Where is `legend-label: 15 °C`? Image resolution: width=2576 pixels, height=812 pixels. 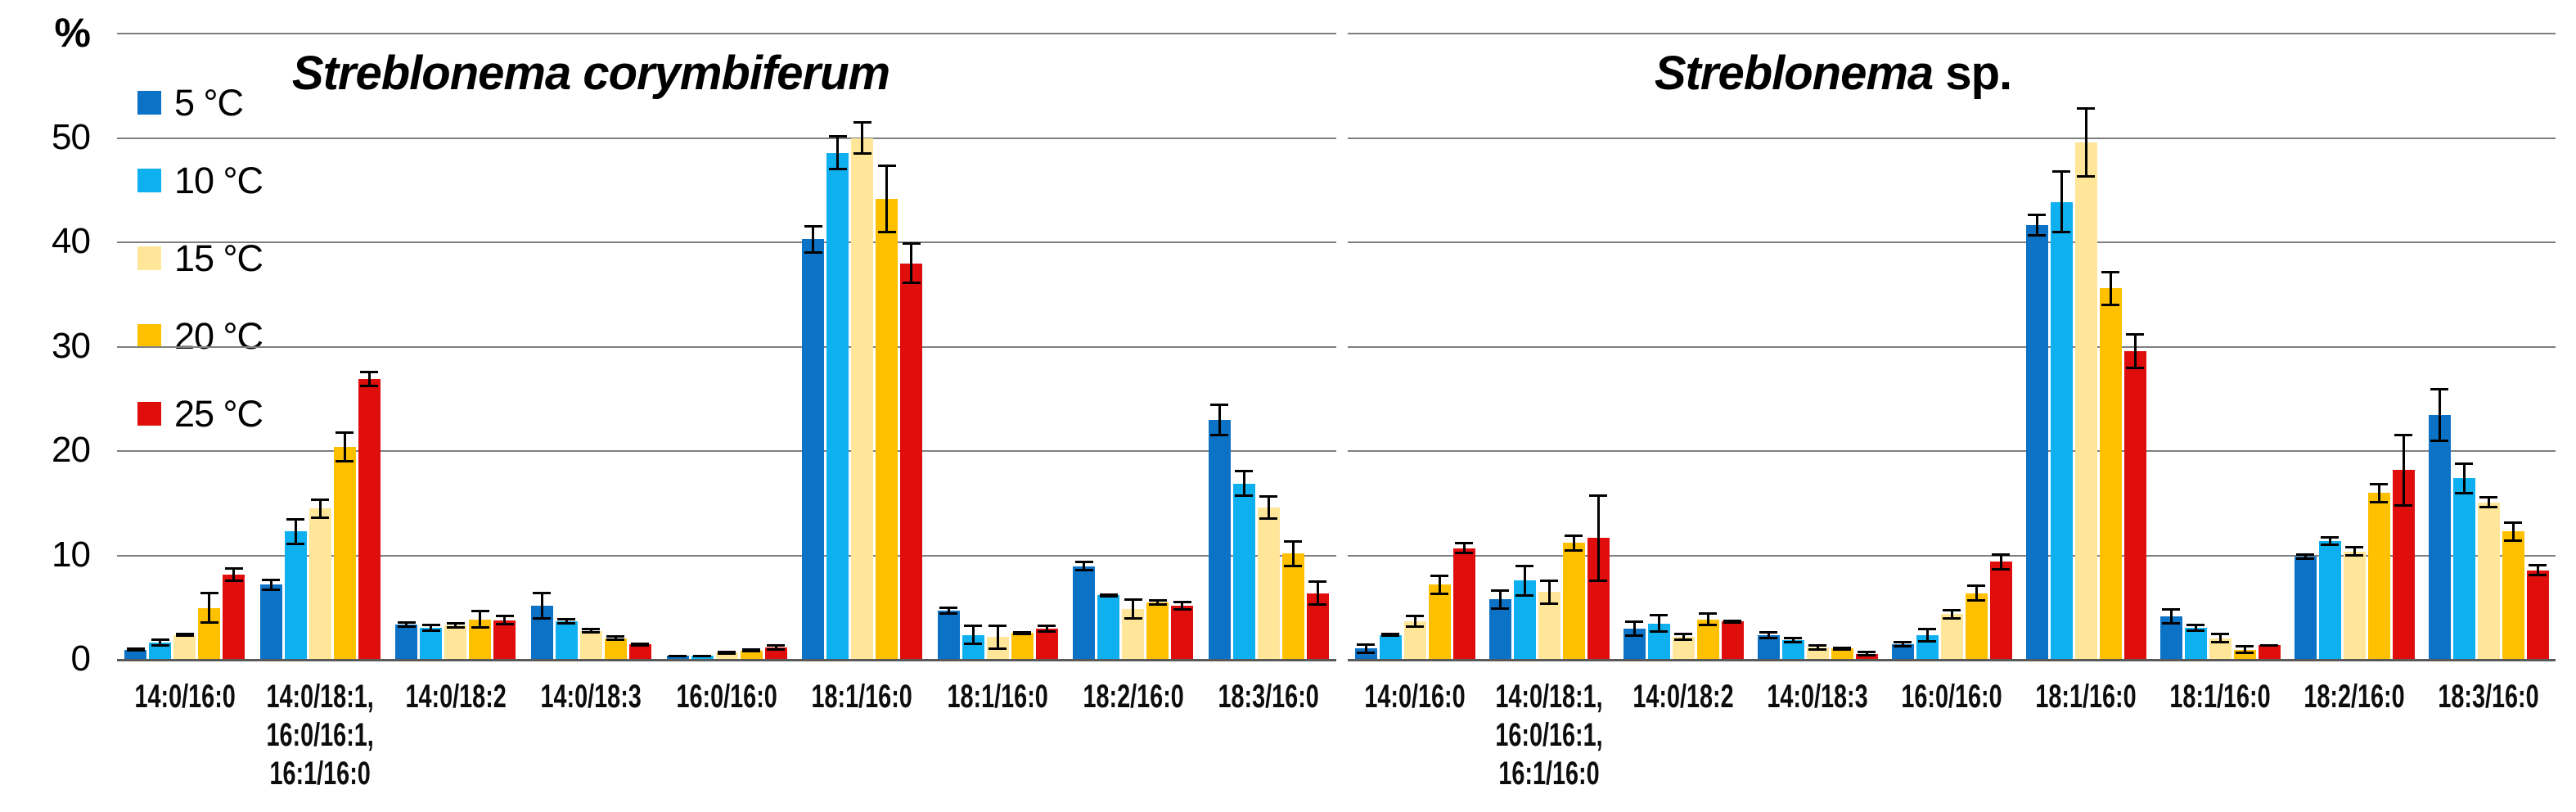 legend-label: 15 °C is located at coordinates (219, 258).